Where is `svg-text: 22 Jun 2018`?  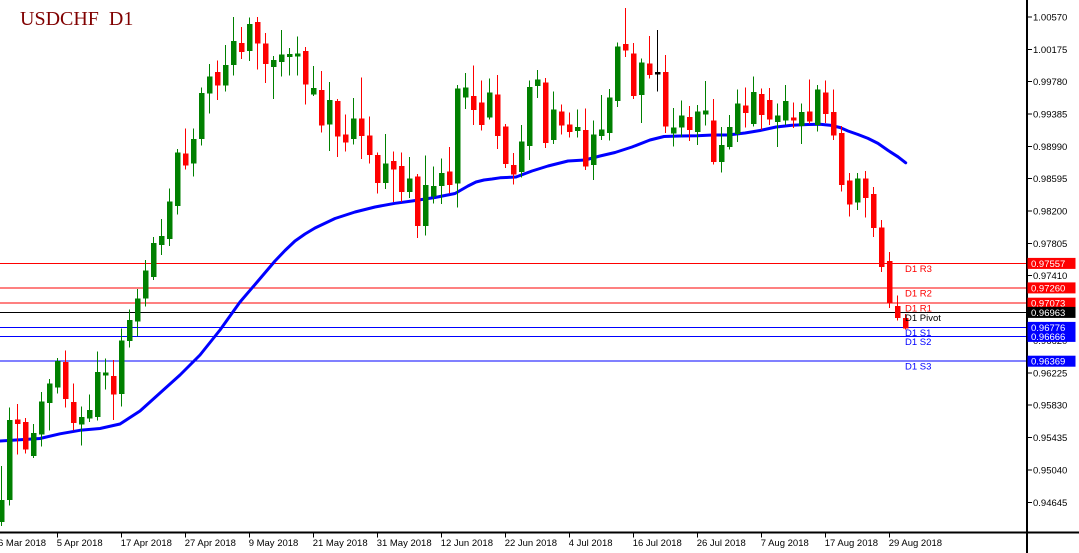 svg-text: 22 Jun 2018 is located at coordinates (531, 543).